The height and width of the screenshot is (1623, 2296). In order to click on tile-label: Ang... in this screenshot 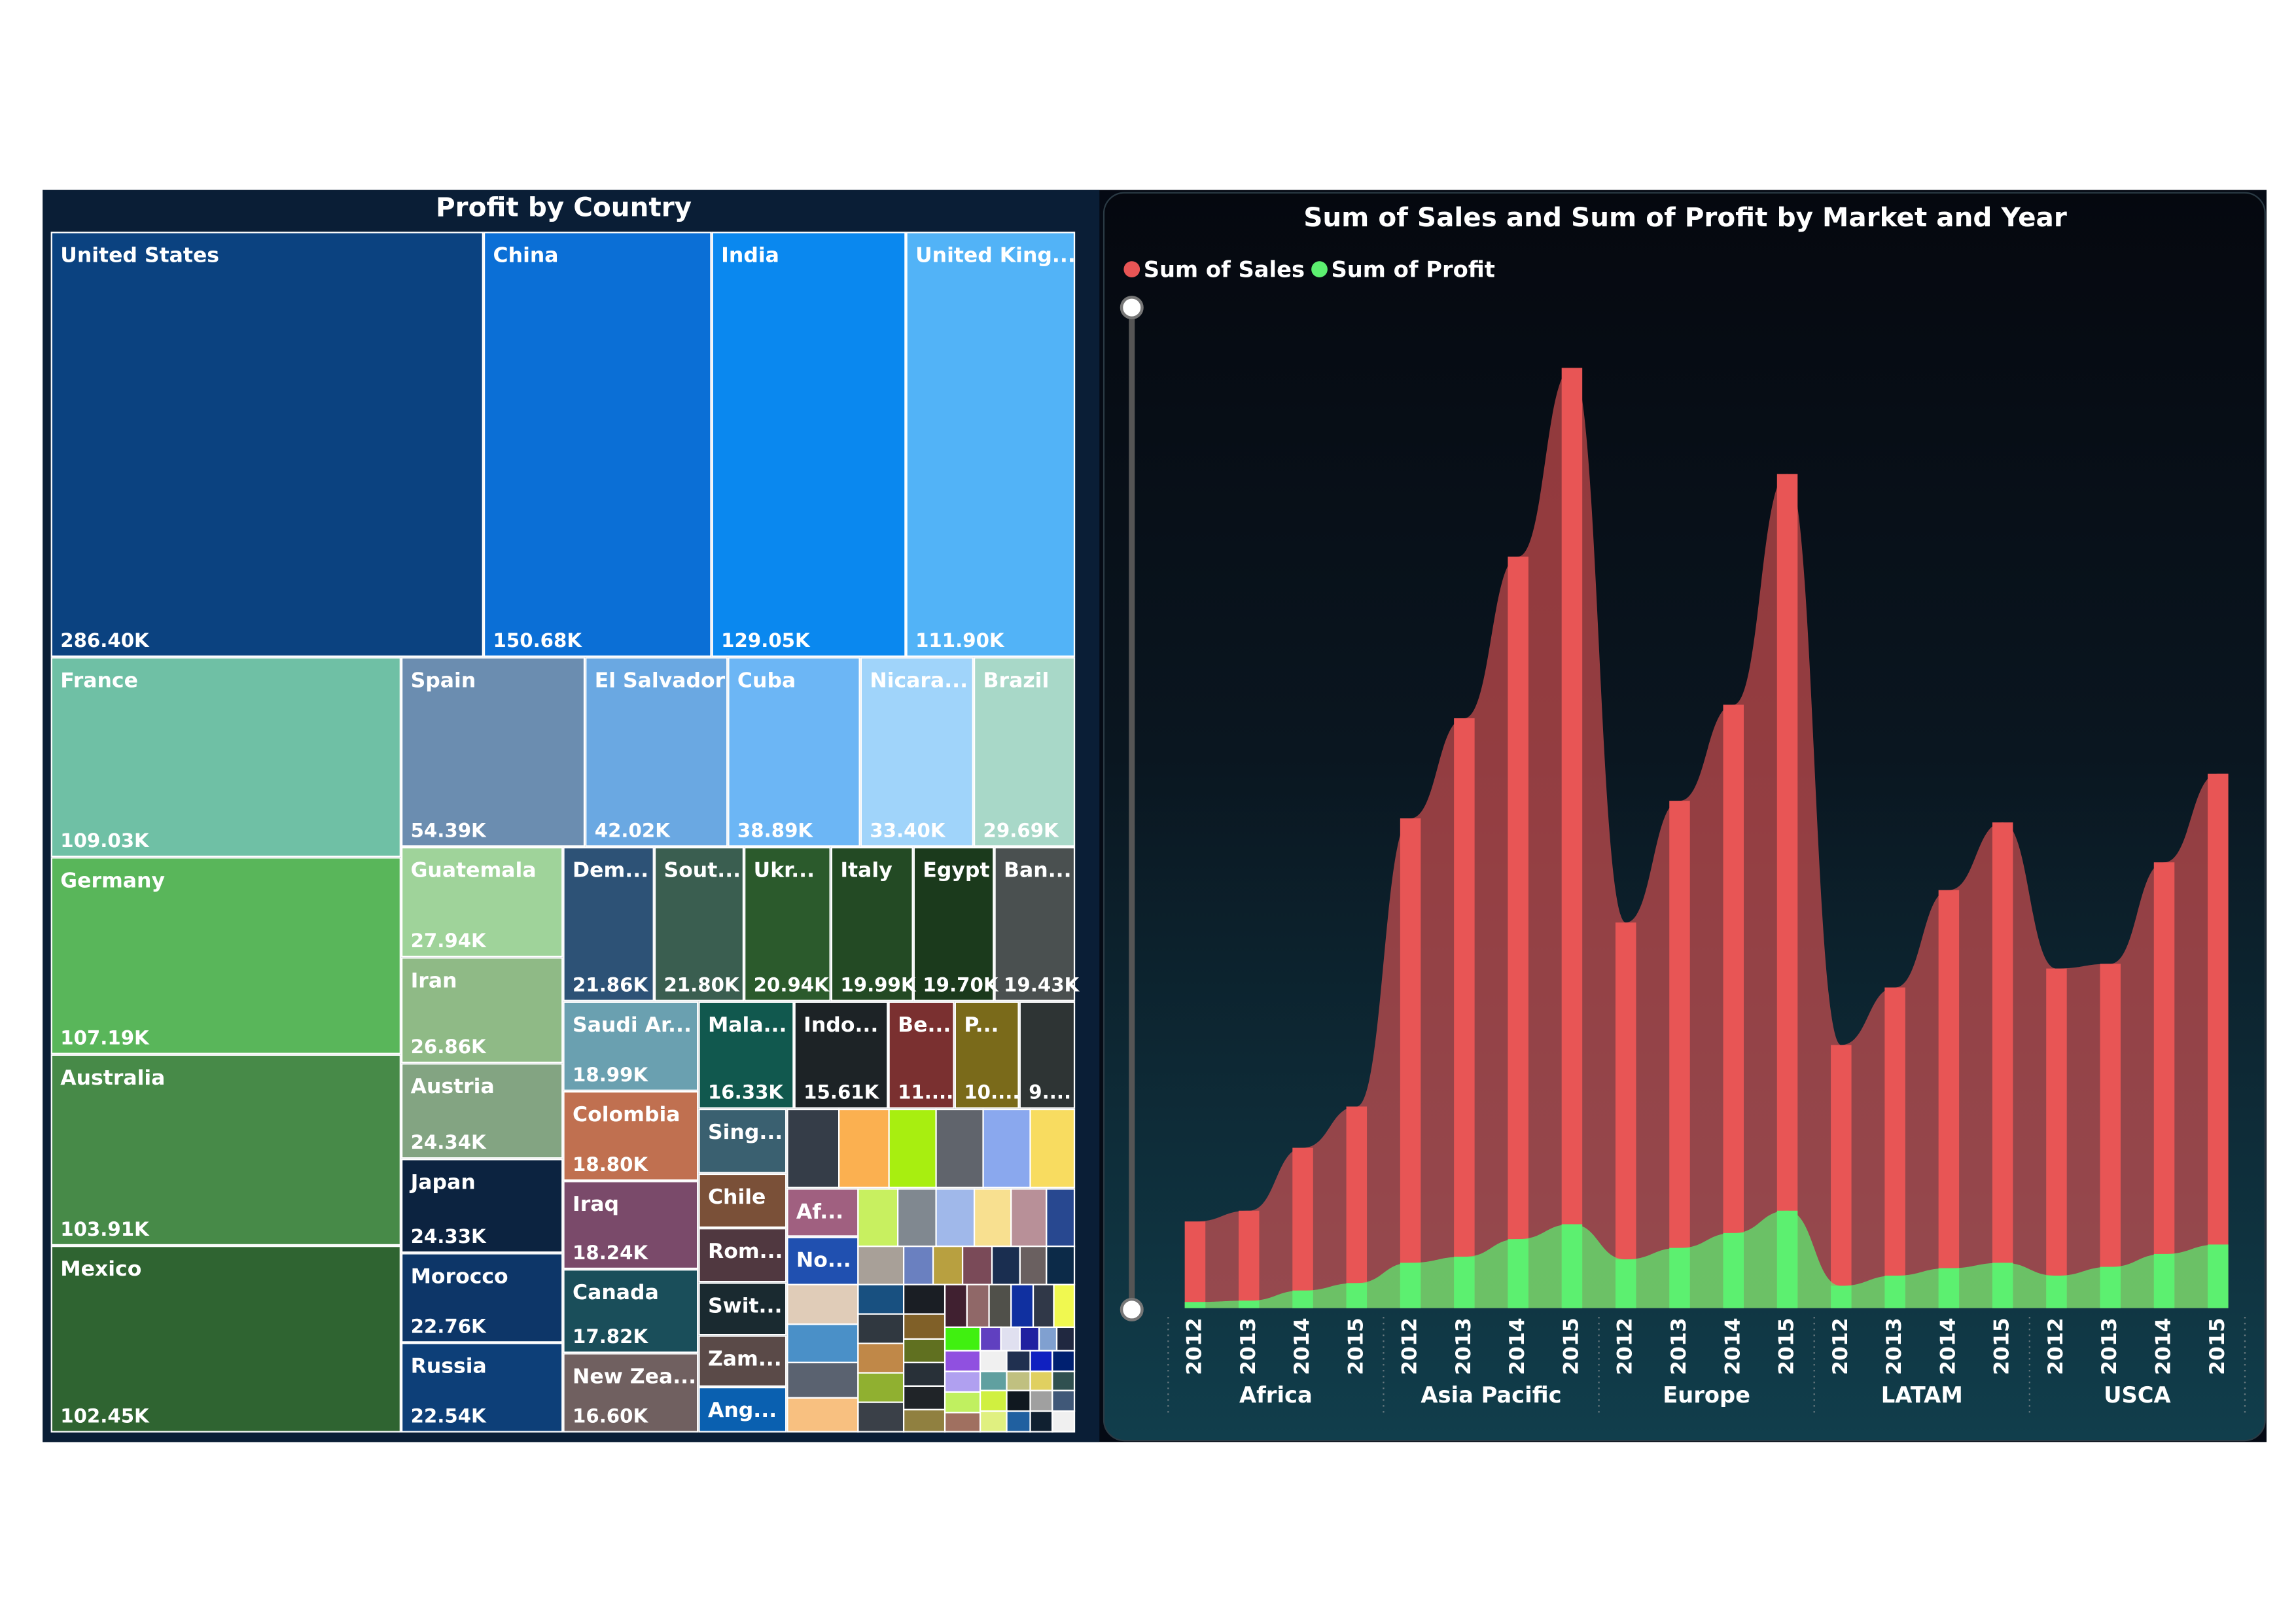, I will do `click(742, 1410)`.